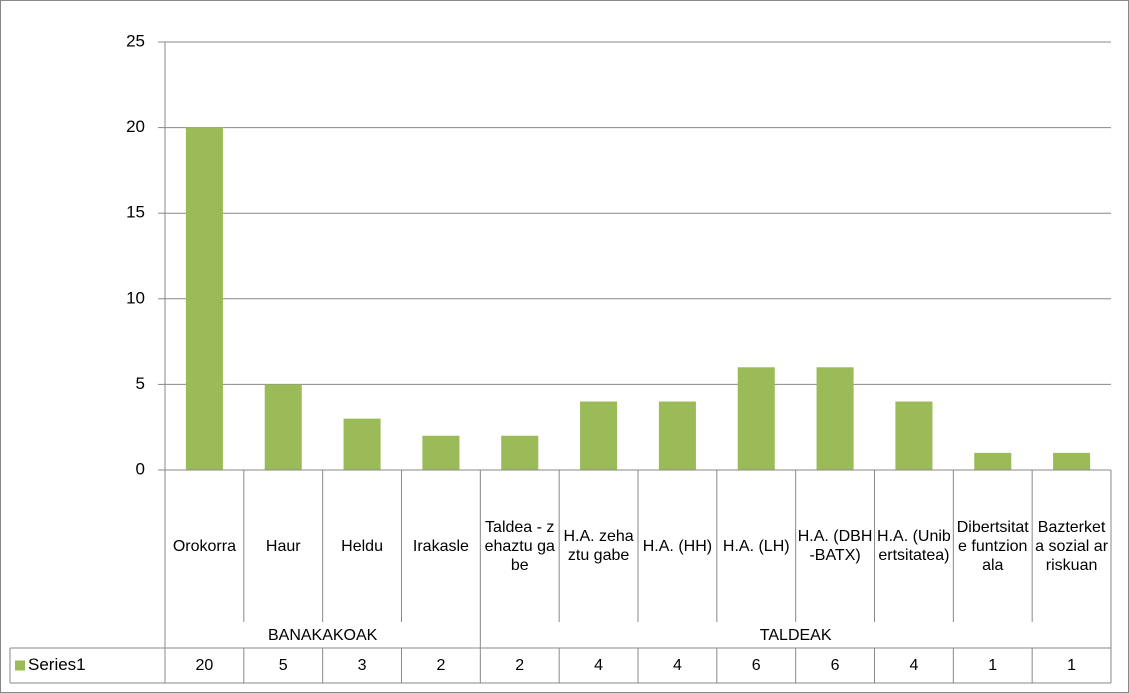 This screenshot has width=1129, height=693. What do you see at coordinates (1072, 546) in the screenshot?
I see `x-tick-label: Bazterketa sozial arriskuan` at bounding box center [1072, 546].